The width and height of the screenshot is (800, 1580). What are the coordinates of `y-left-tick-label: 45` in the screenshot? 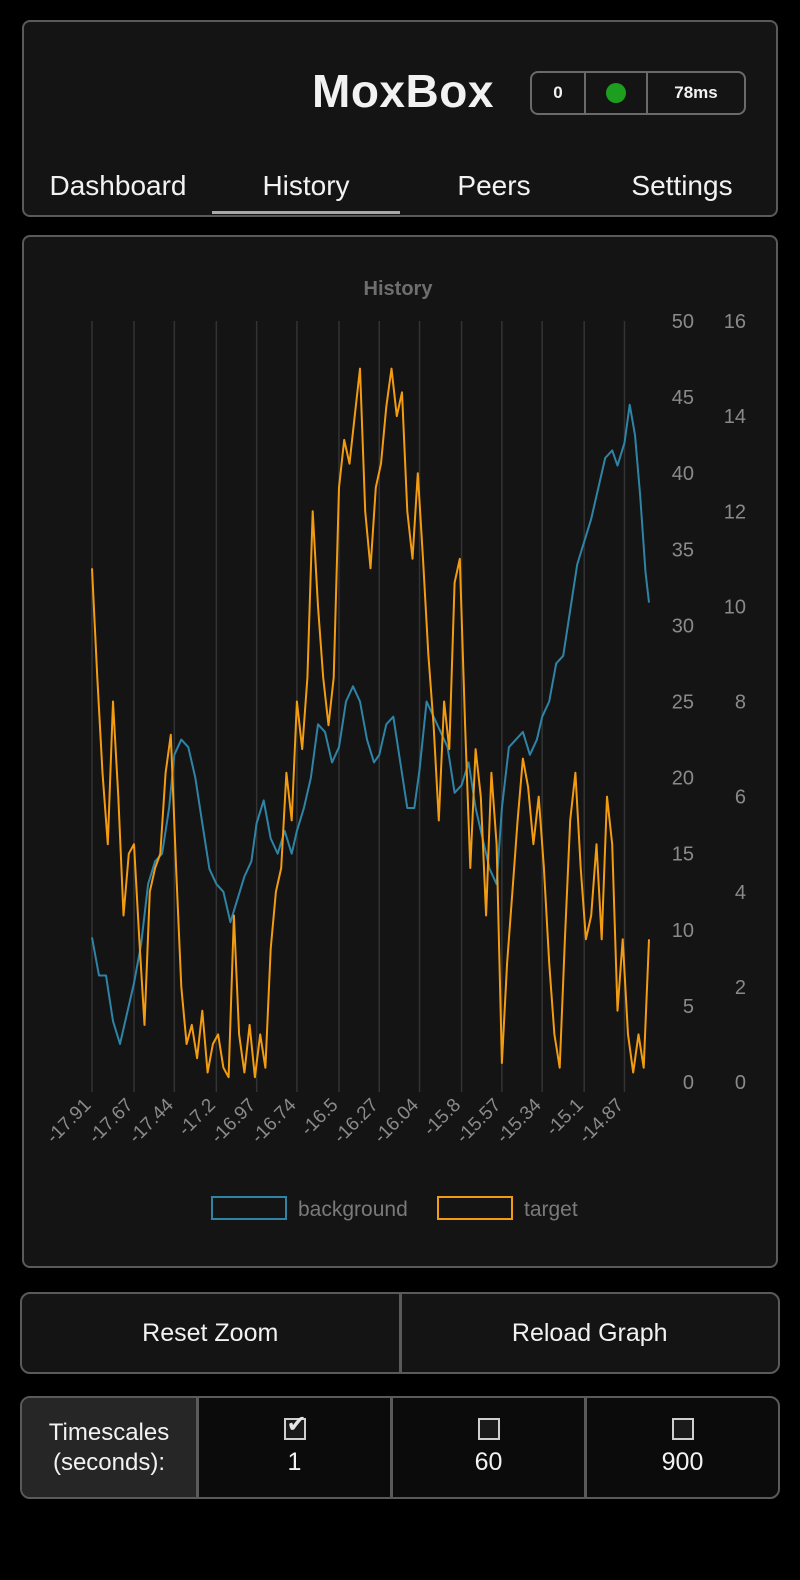 It's located at (683, 398).